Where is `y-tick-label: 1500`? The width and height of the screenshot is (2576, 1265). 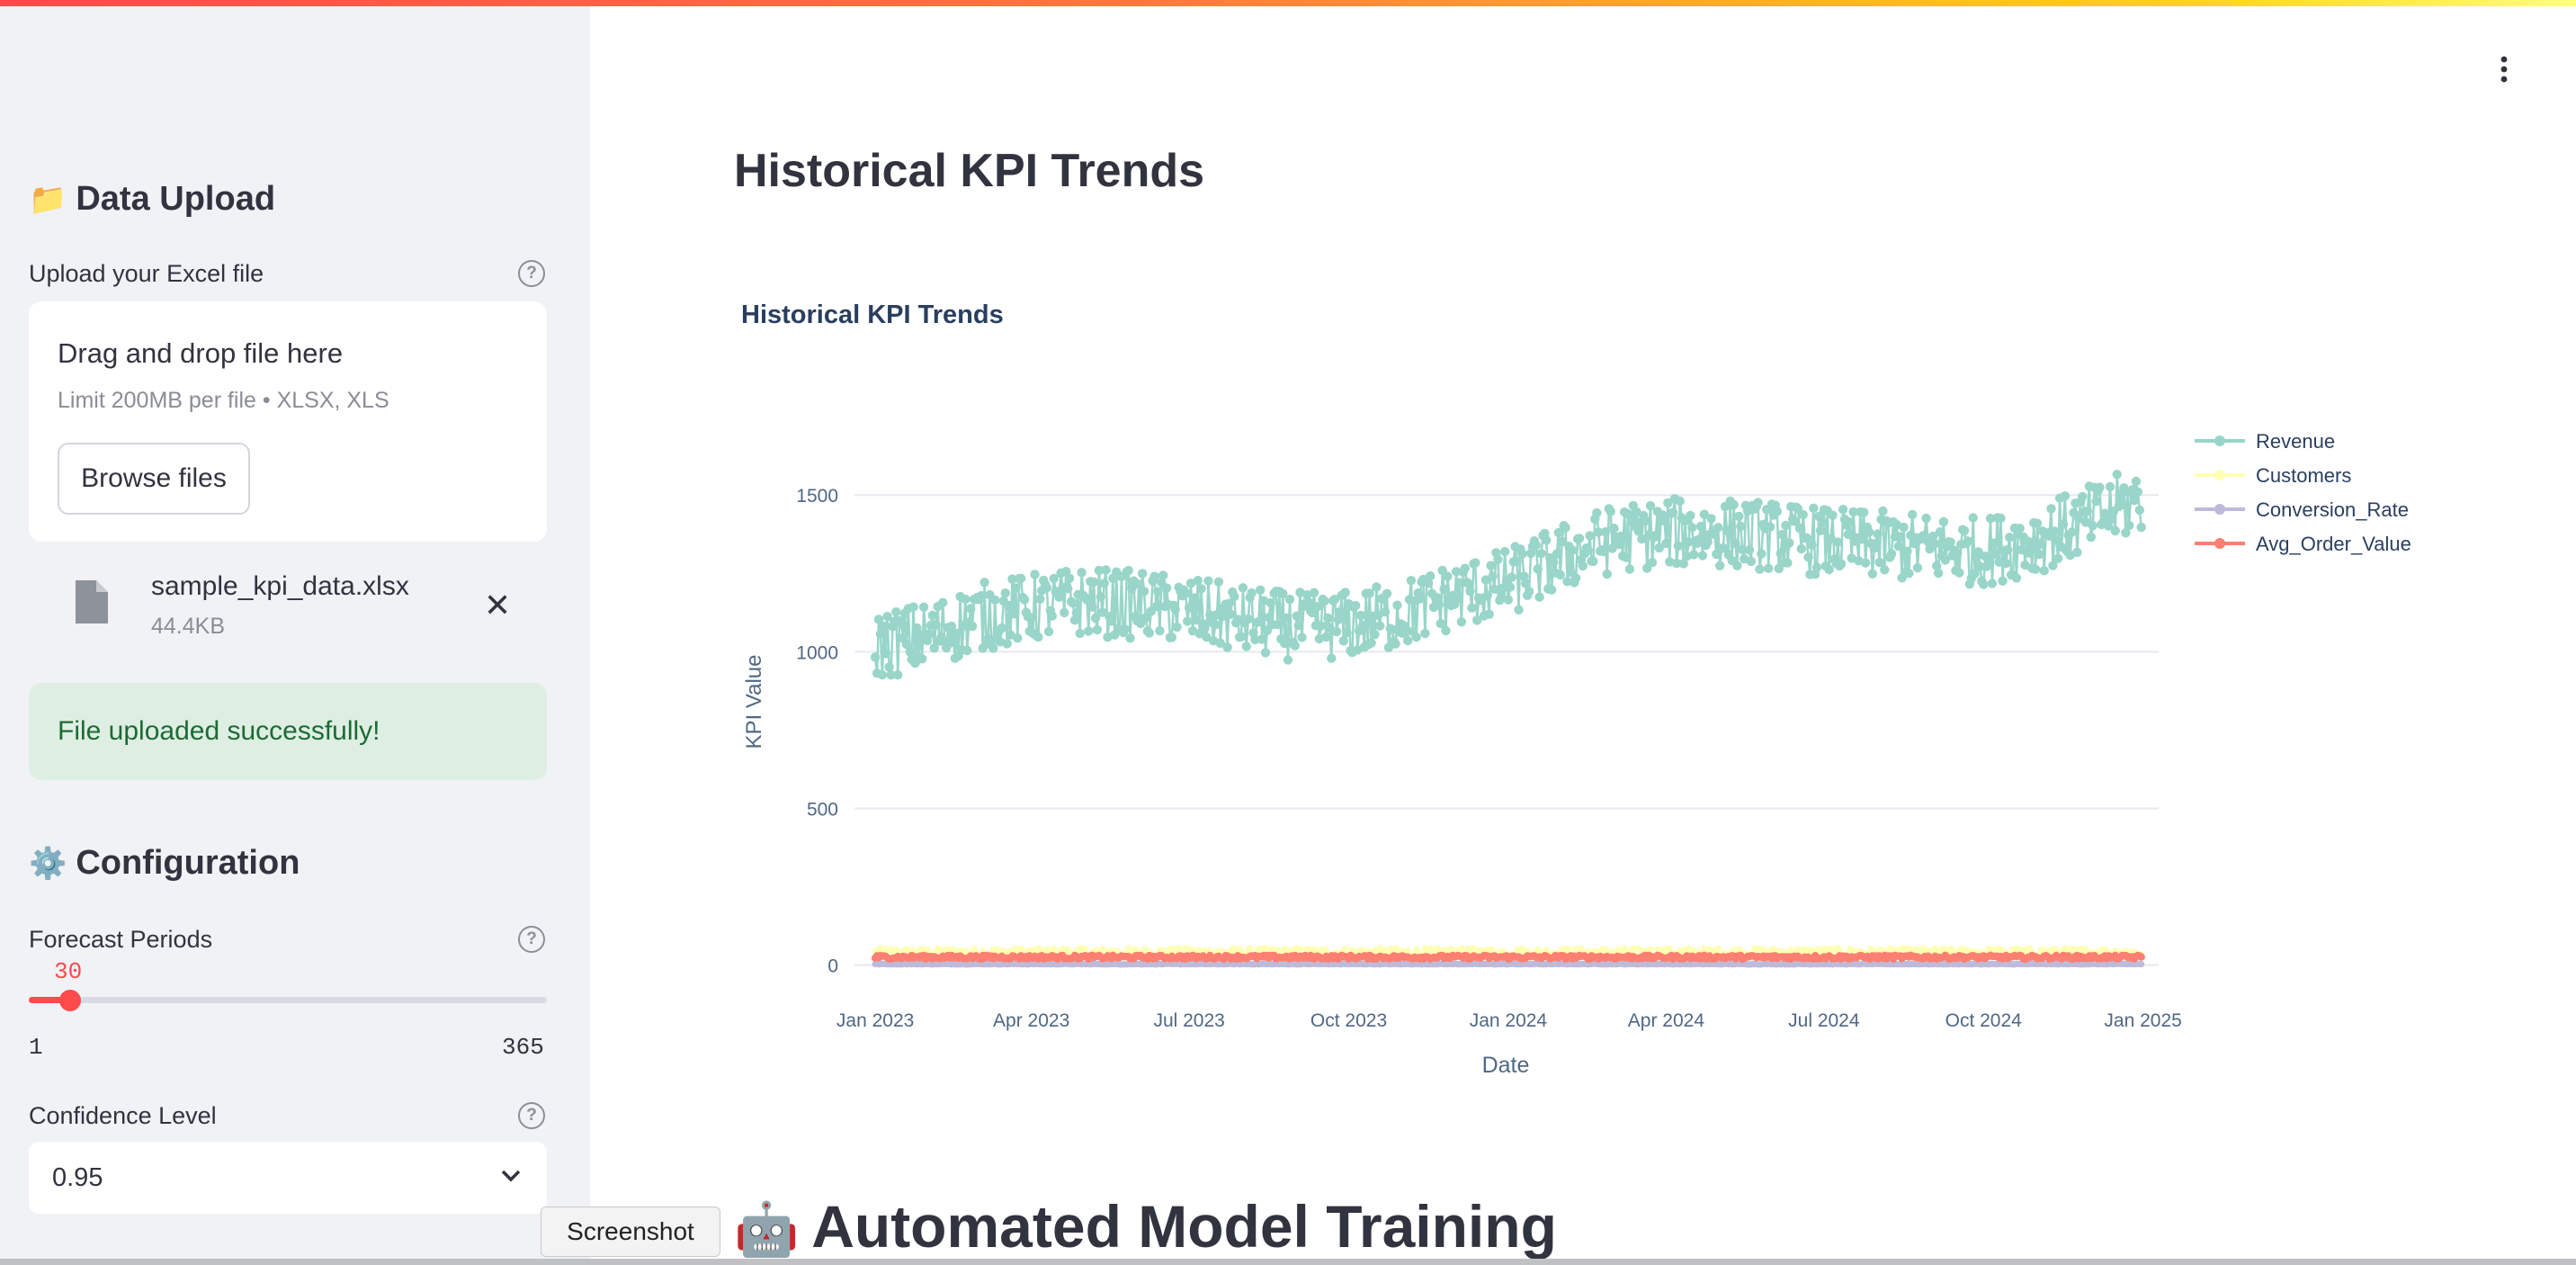 y-tick-label: 1500 is located at coordinates (817, 497).